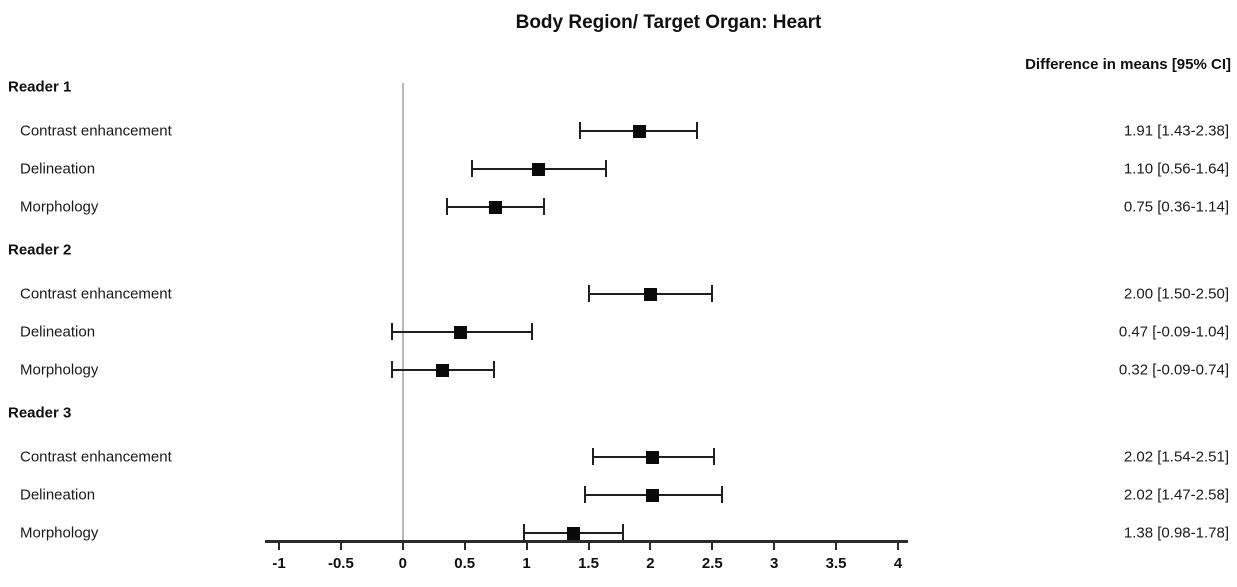  What do you see at coordinates (836, 563) in the screenshot?
I see `axis-tick-label: 3.5` at bounding box center [836, 563].